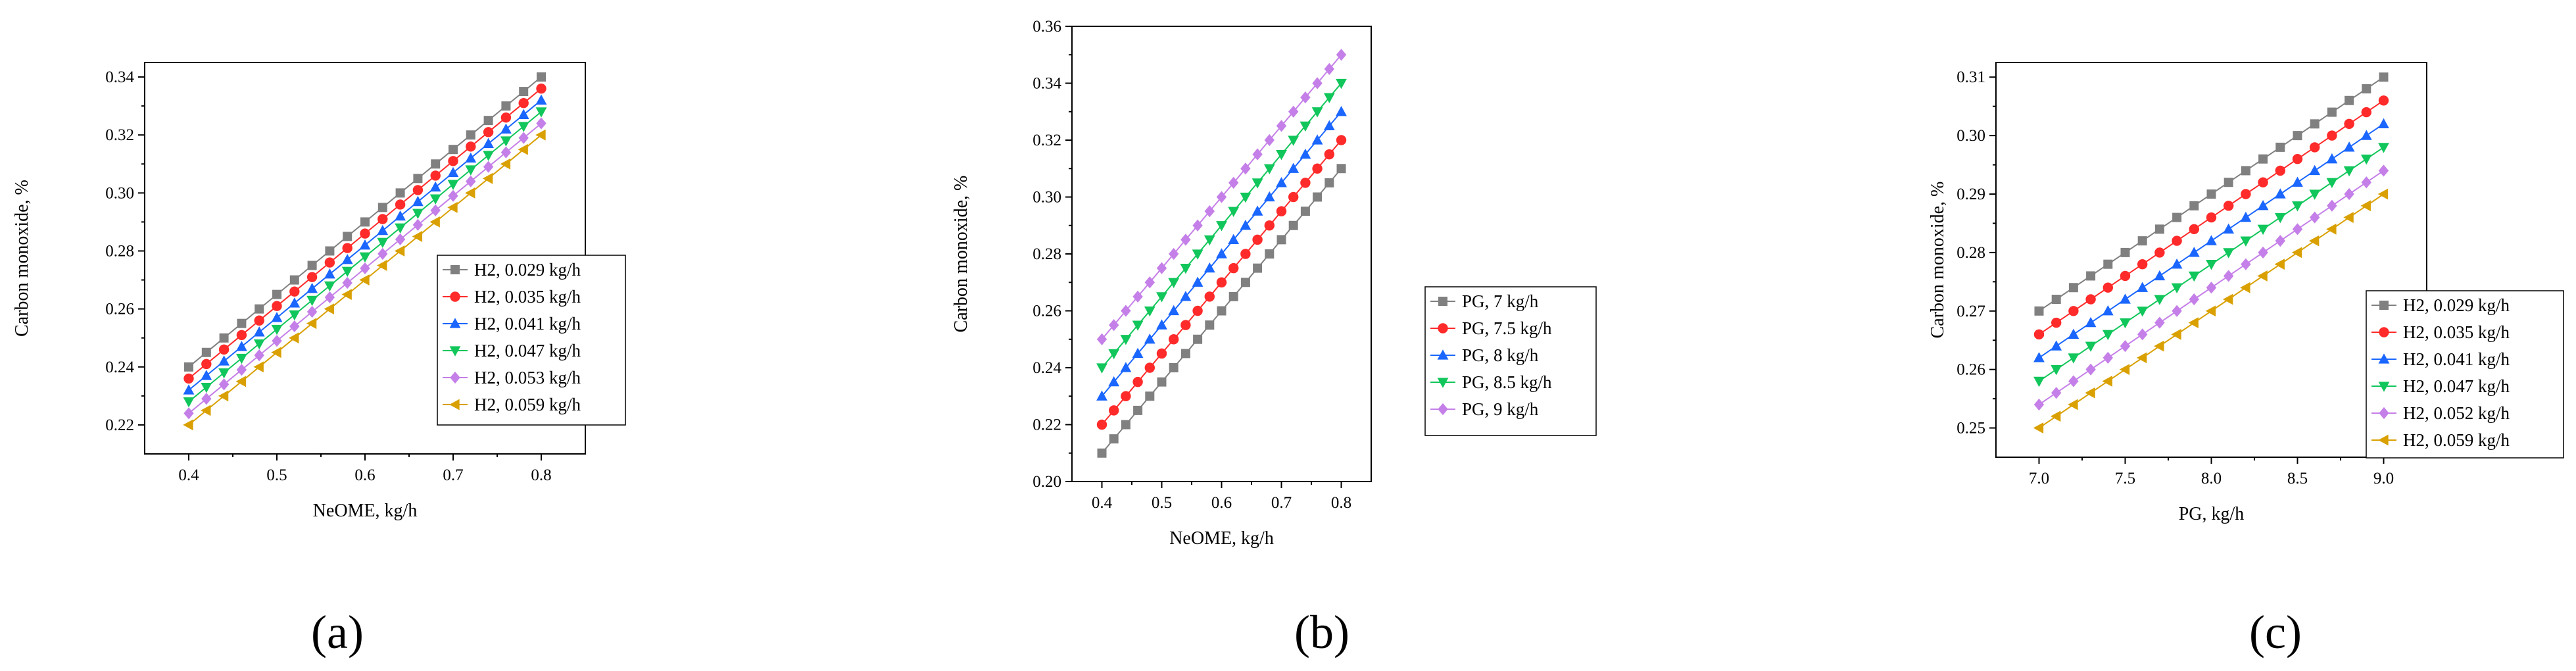 The width and height of the screenshot is (2576, 671). What do you see at coordinates (120, 193) in the screenshot?
I see `y-tick-label: 0.30` at bounding box center [120, 193].